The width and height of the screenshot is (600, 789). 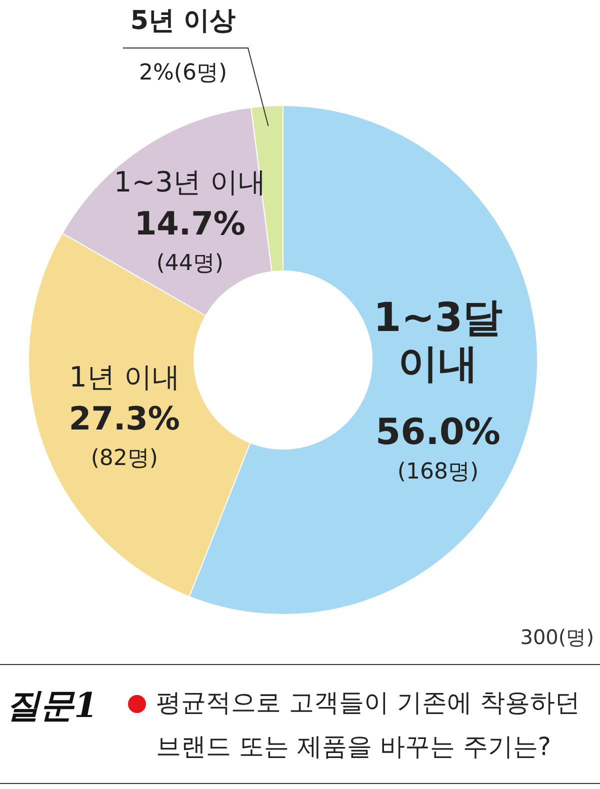 What do you see at coordinates (557, 637) in the screenshot?
I see `text: 300(명)` at bounding box center [557, 637].